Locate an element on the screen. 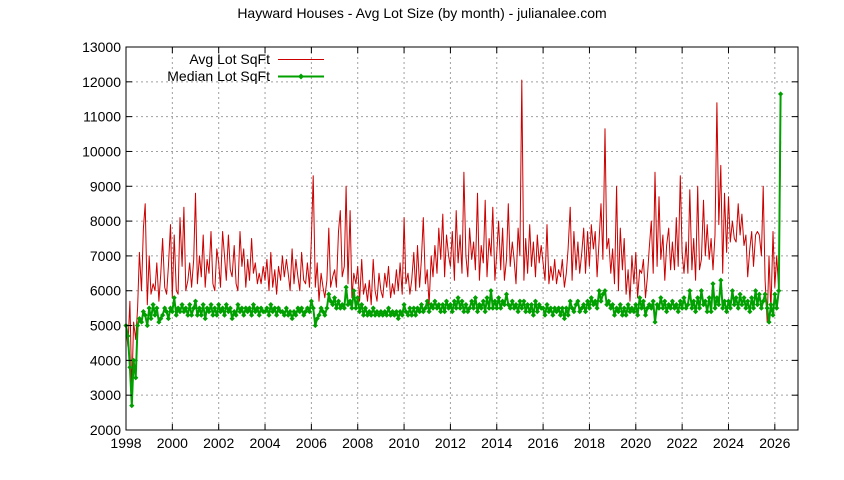  x-tick-label: 2010 is located at coordinates (403, 443).